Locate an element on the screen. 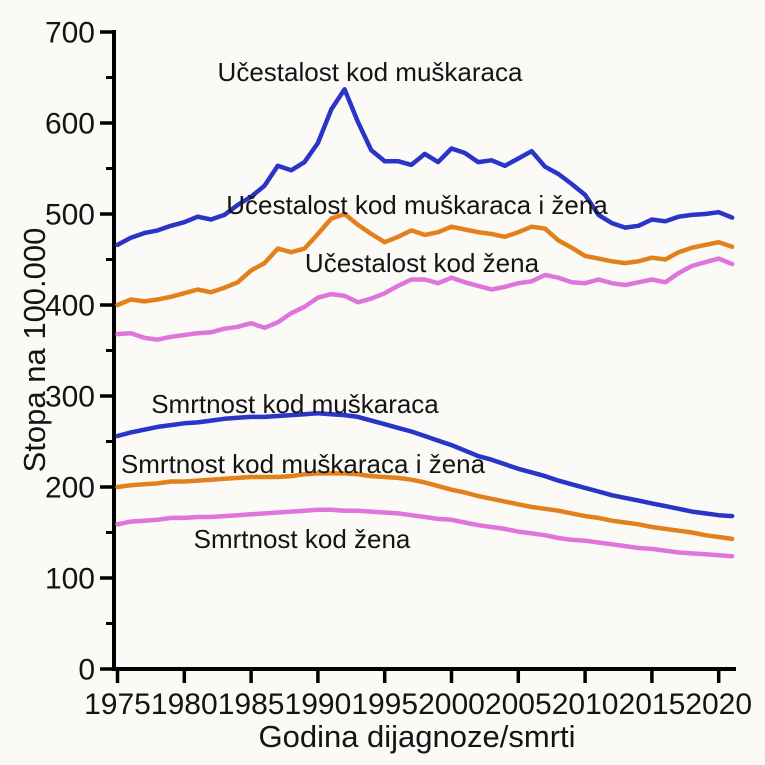  series-label-1: Učestalost kod muškaraca i žena is located at coordinates (417, 205).